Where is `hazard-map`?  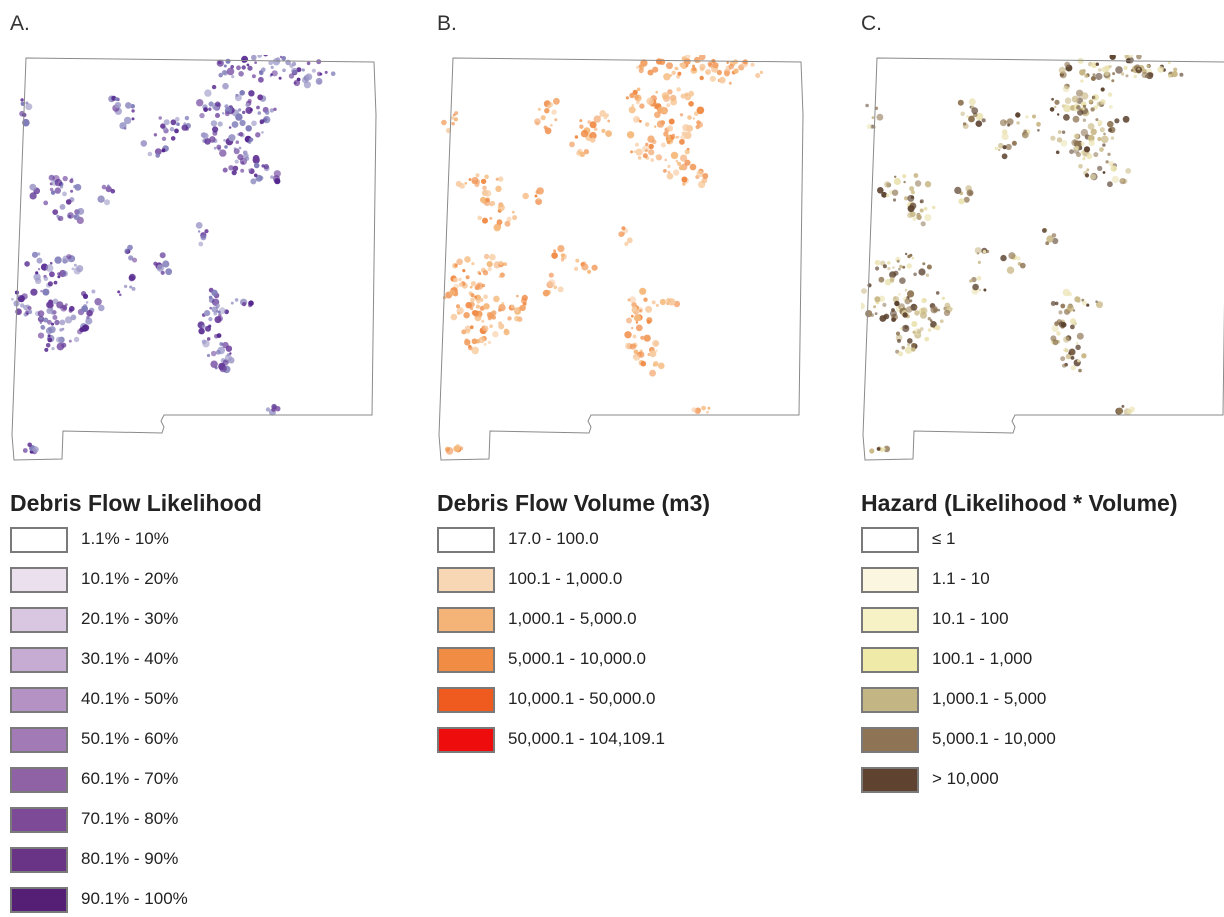
hazard-map is located at coordinates (1042, 258).